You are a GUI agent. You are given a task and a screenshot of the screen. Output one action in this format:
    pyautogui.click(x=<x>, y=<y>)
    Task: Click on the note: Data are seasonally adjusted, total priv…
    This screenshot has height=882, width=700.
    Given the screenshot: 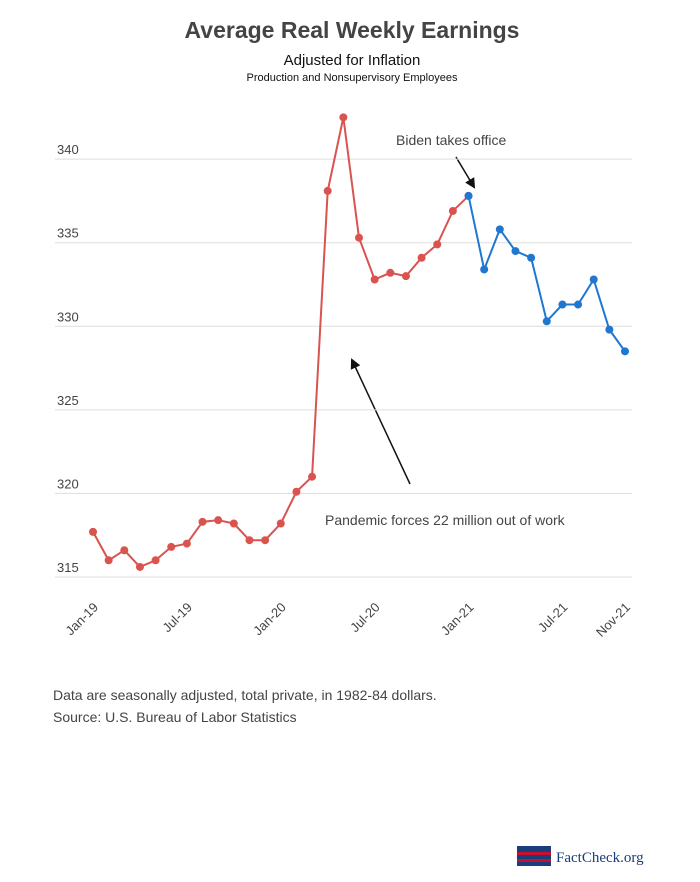 What is the action you would take?
    pyautogui.click(x=245, y=695)
    